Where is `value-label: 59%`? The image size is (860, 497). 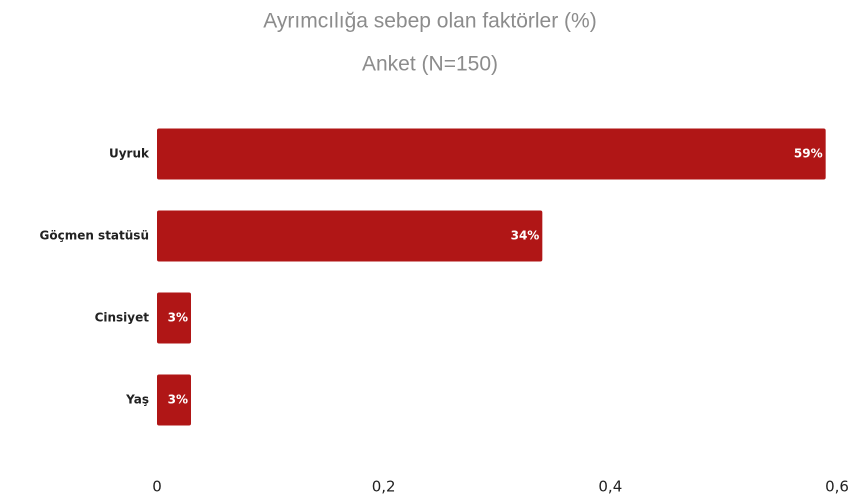
value-label: 59% is located at coordinates (808, 154).